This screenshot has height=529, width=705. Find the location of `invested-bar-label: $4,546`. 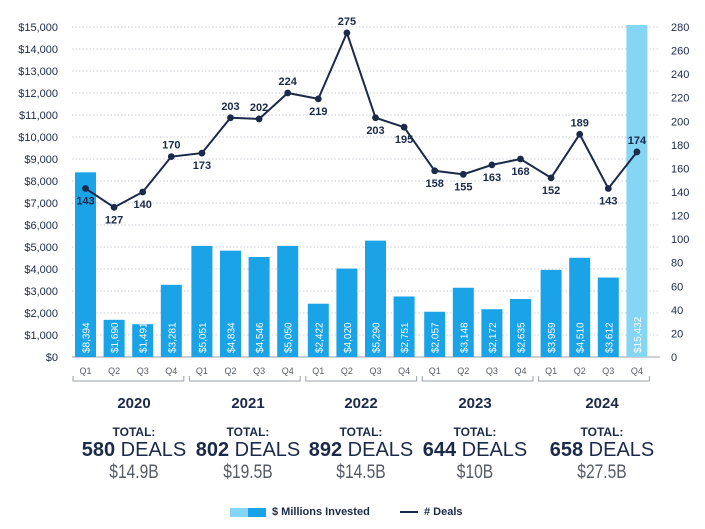

invested-bar-label: $4,546 is located at coordinates (260, 337).